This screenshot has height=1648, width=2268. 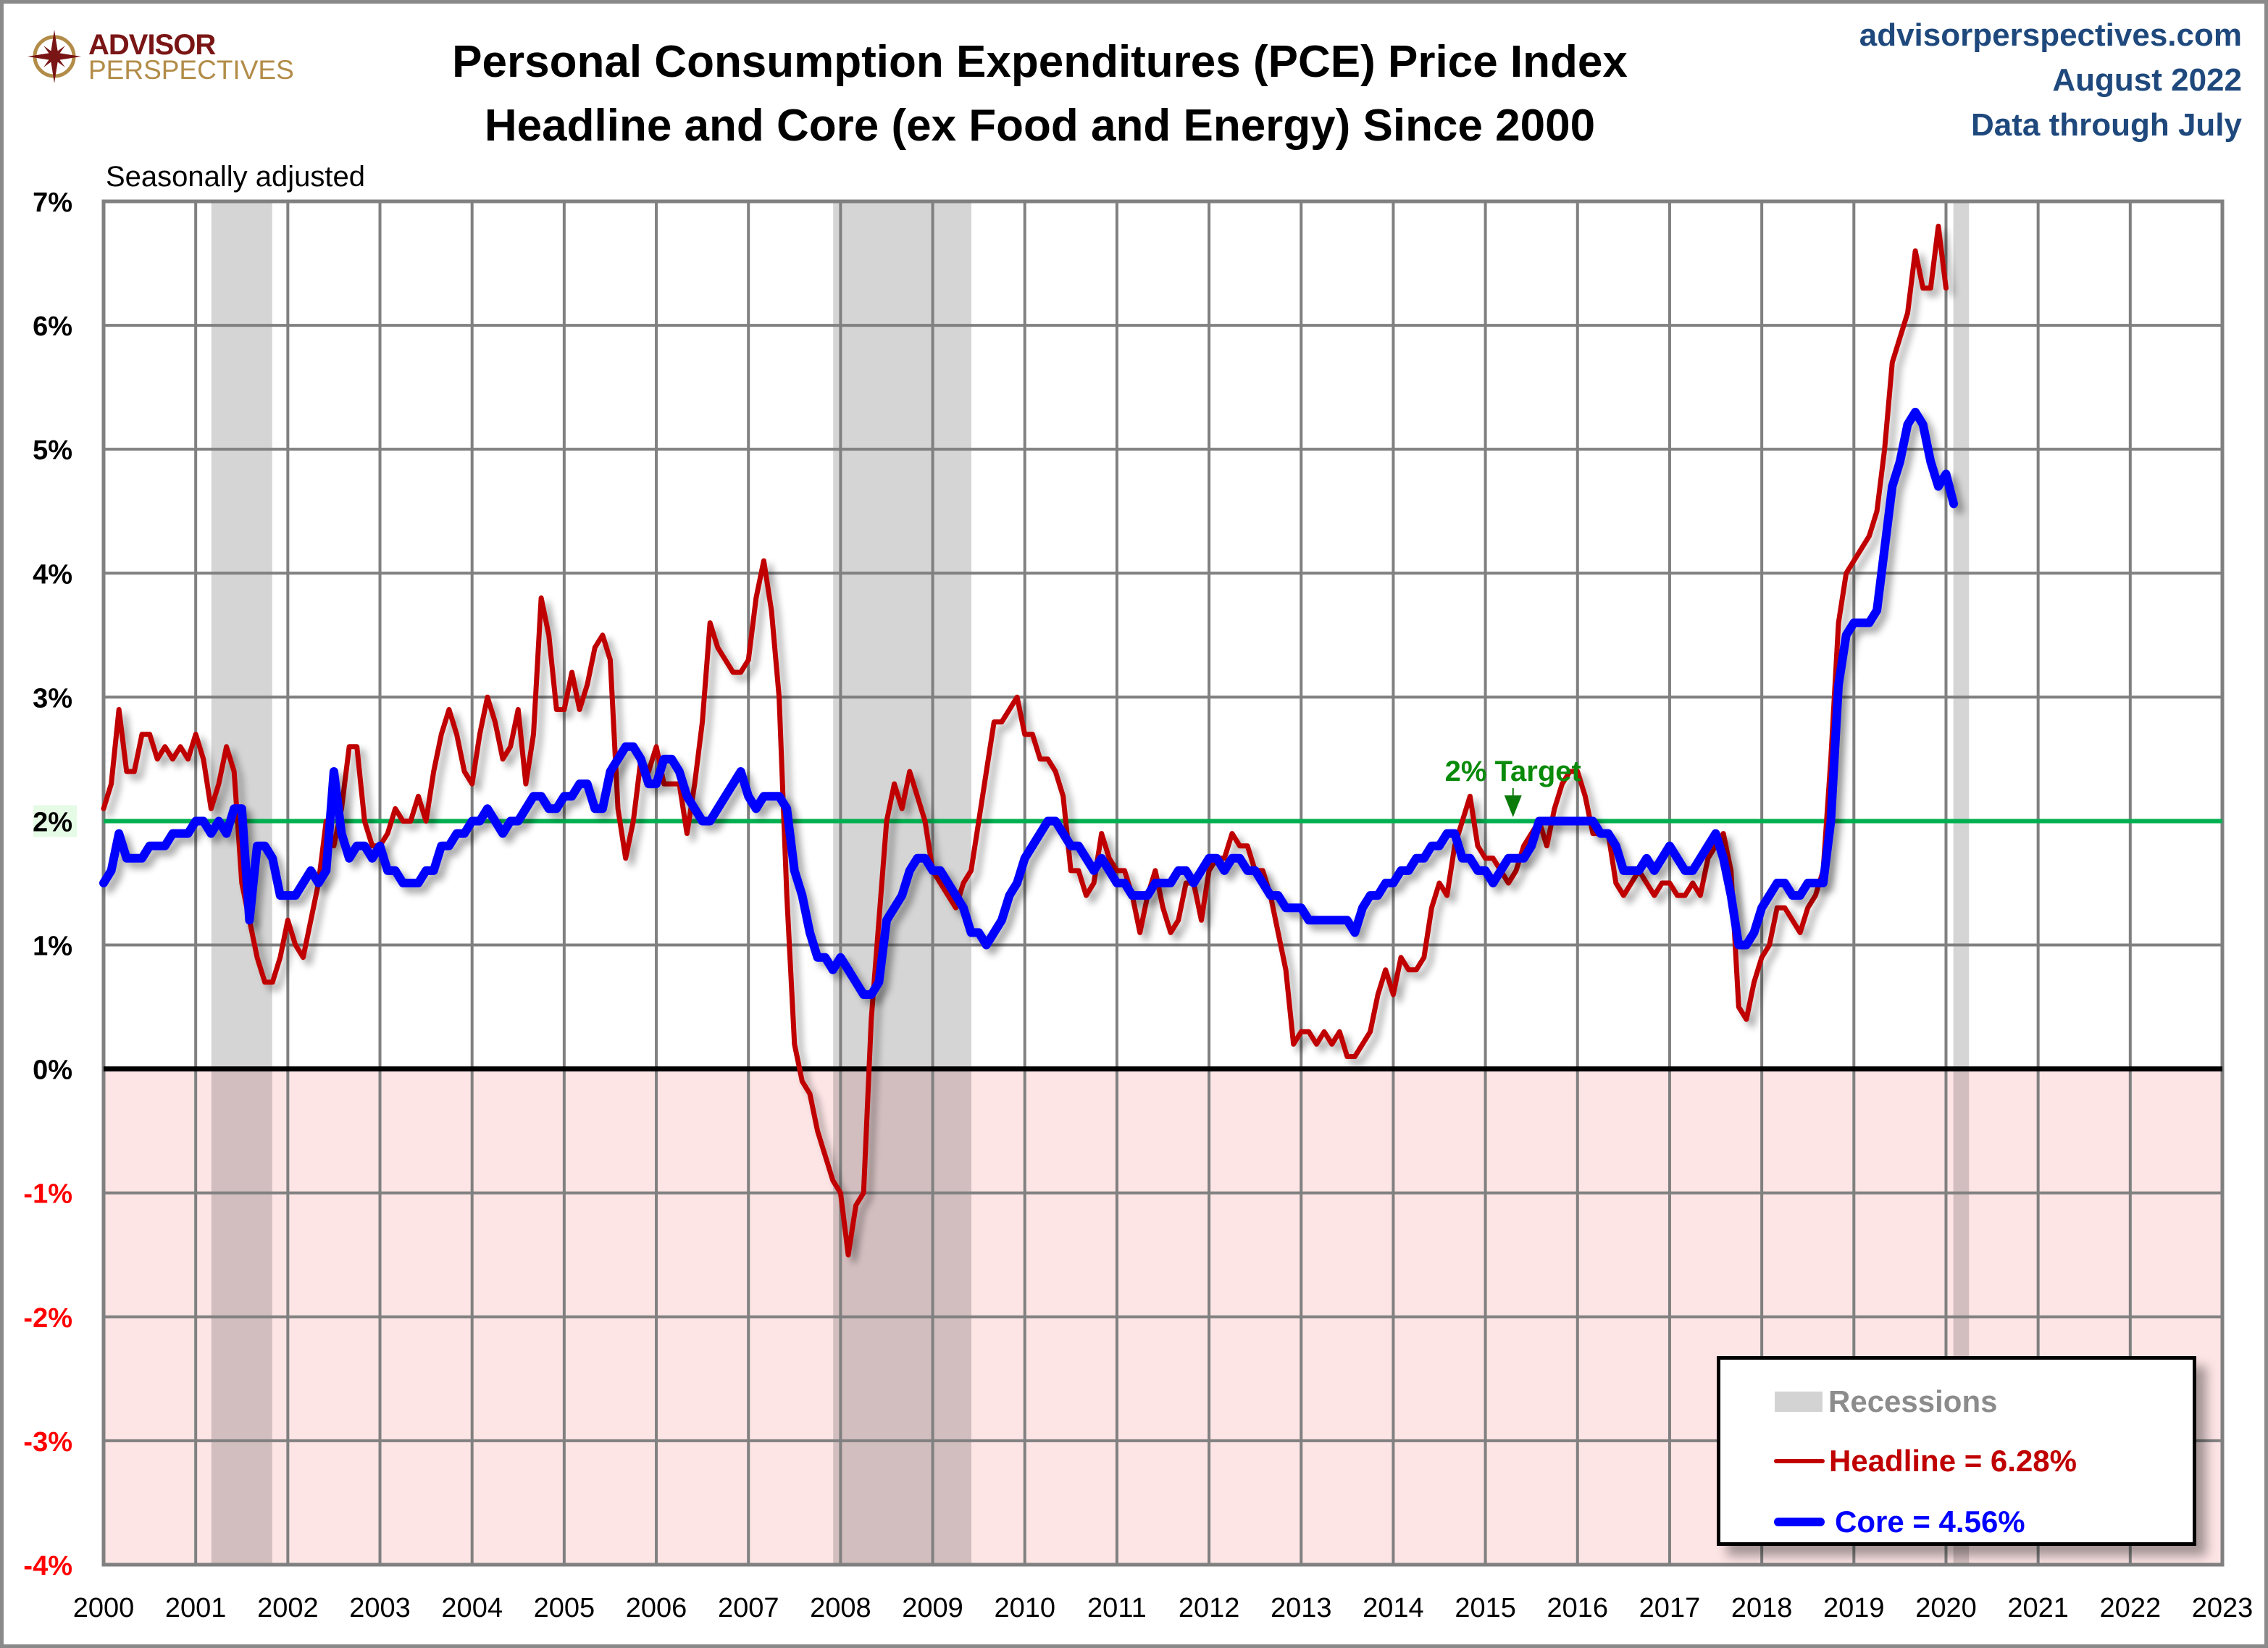 What do you see at coordinates (1513, 806) in the screenshot?
I see `target-arrow-icon` at bounding box center [1513, 806].